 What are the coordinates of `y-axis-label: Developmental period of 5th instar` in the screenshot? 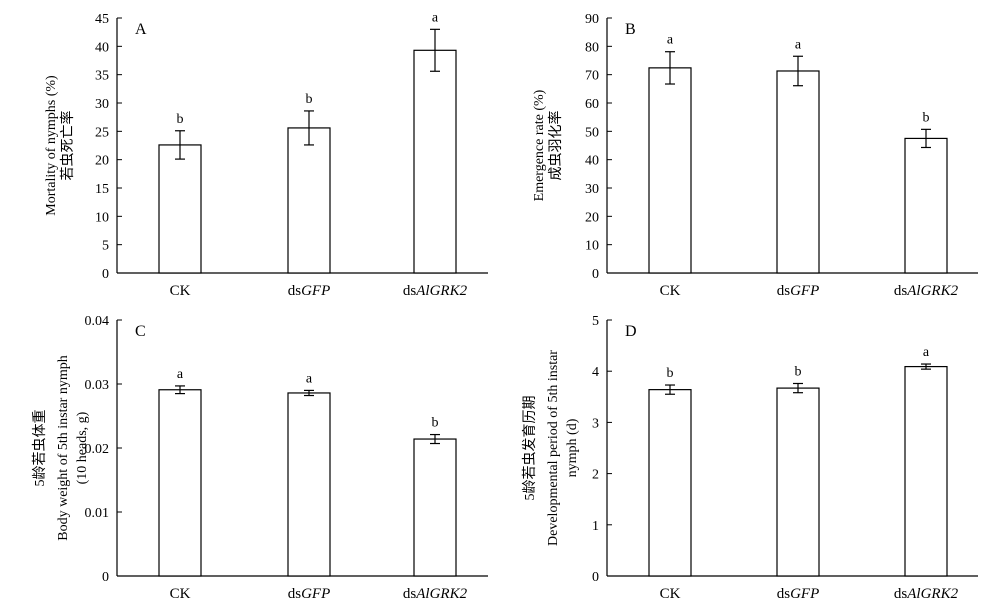 It's located at (553, 448).